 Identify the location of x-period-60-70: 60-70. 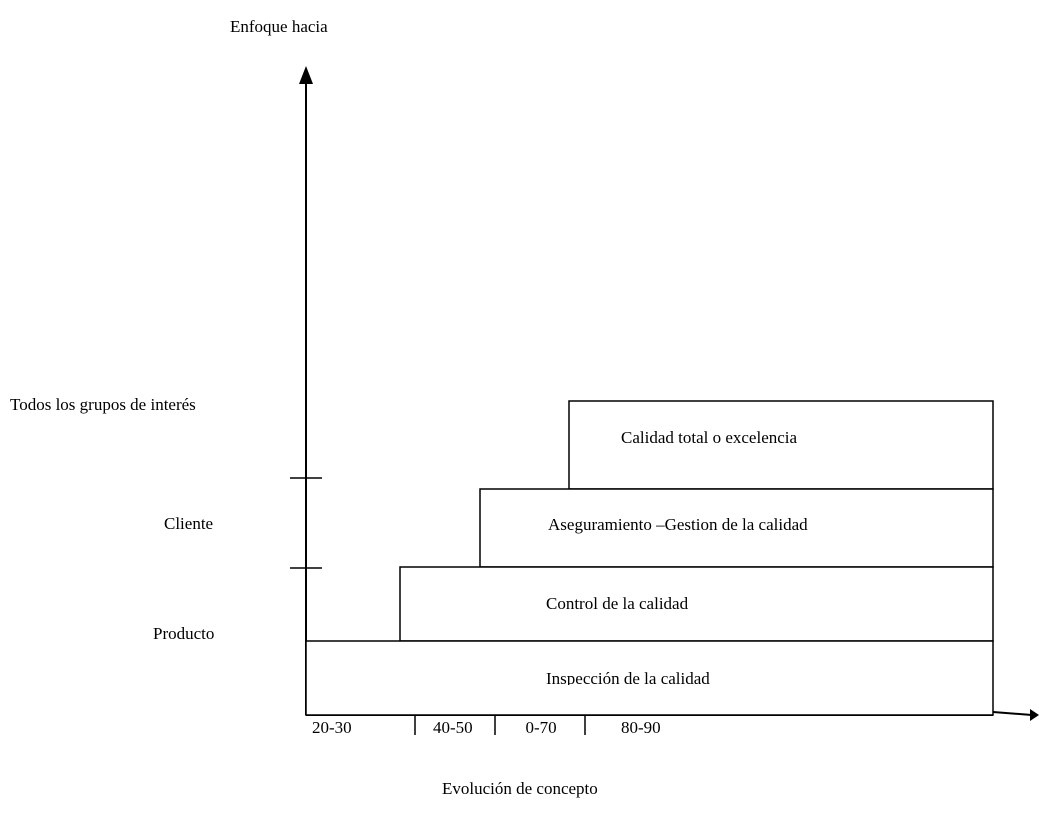
(541, 727).